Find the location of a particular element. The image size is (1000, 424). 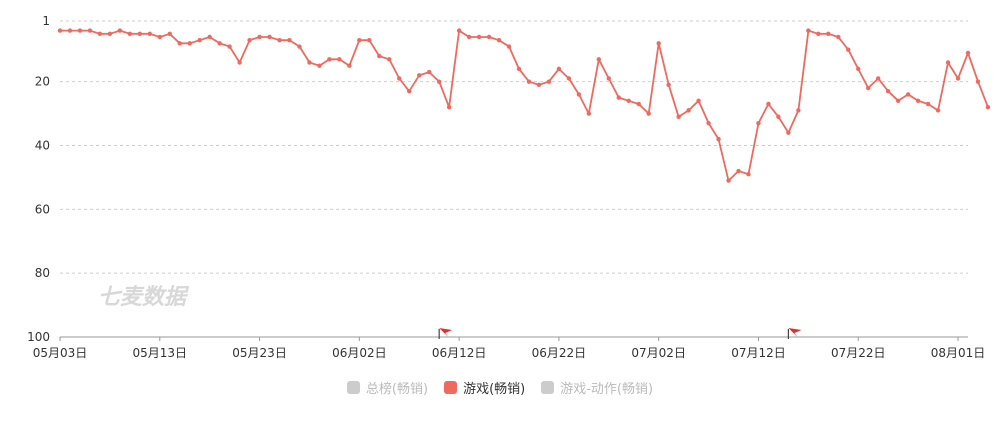

legend-item: 总榜(畅销) is located at coordinates (387, 387).